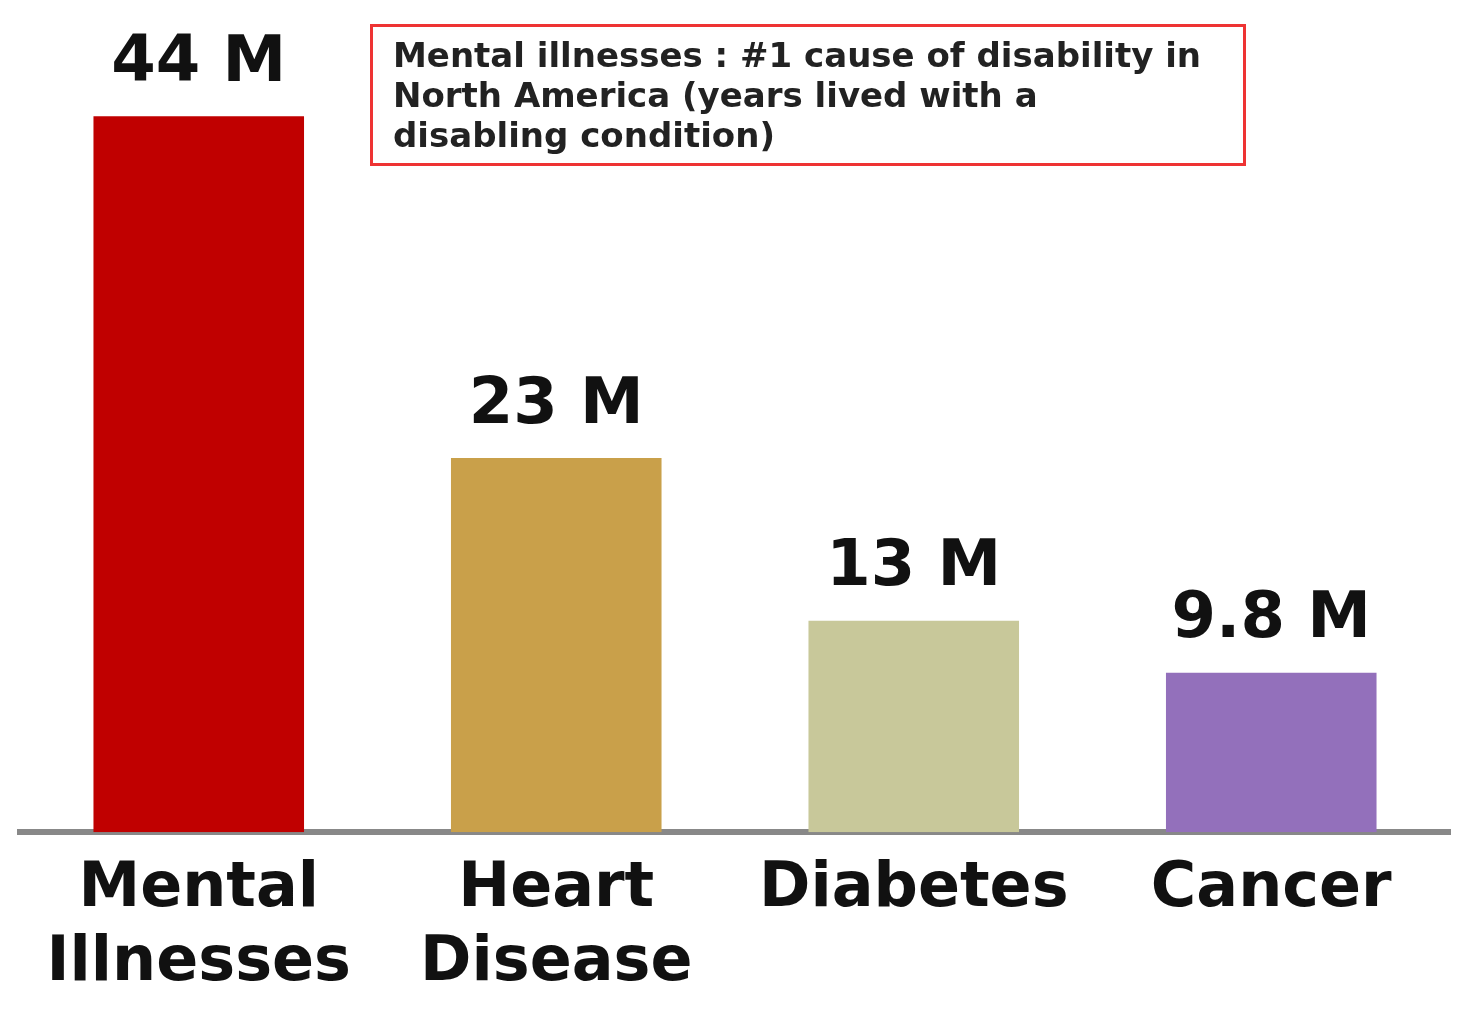 Image resolution: width=1480 pixels, height=1031 pixels. Describe the element at coordinates (914, 563) in the screenshot. I see `data-label: 13 M` at that location.